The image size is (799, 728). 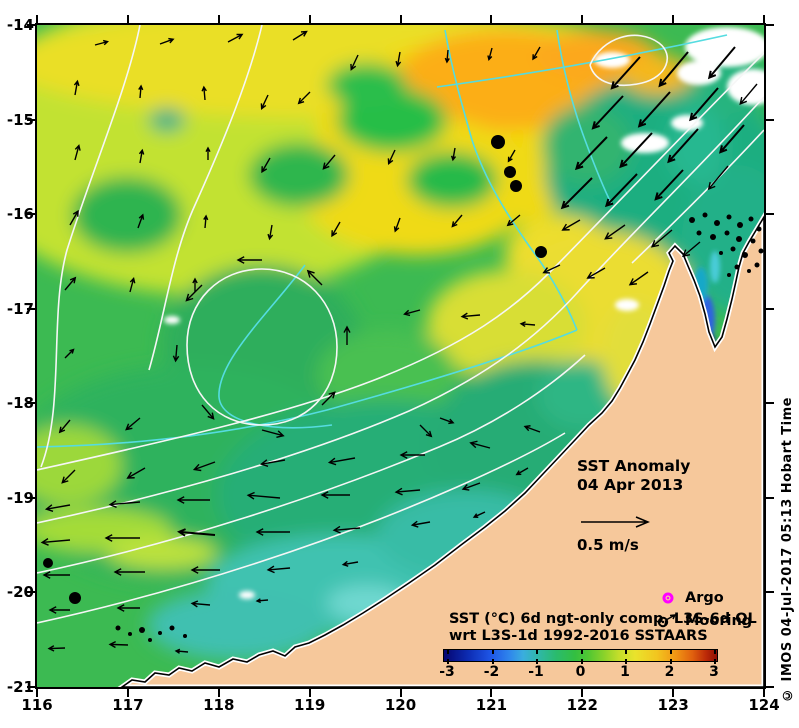 What do you see at coordinates (37, 705) in the screenshot?
I see `x-tick-label: 116` at bounding box center [37, 705].